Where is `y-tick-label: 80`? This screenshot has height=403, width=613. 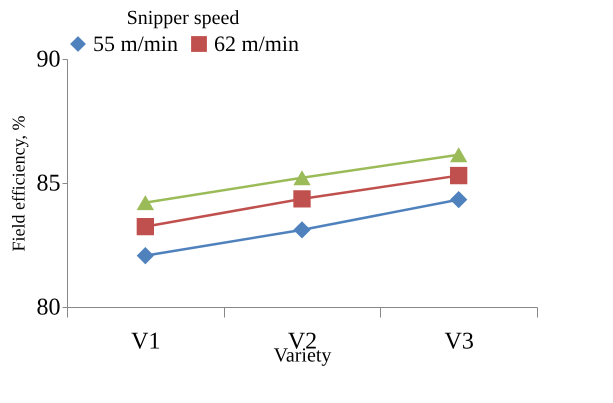 y-tick-label: 80 is located at coordinates (48, 307).